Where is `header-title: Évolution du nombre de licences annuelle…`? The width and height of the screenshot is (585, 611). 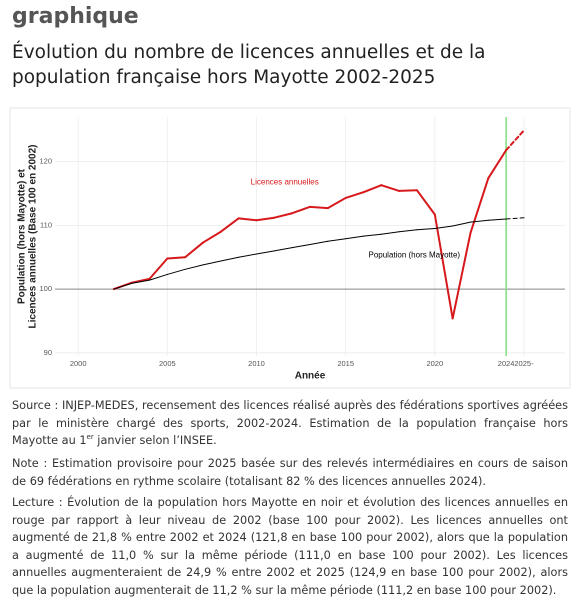
header-title: Évolution du nombre de licences annuelle… is located at coordinates (249, 65).